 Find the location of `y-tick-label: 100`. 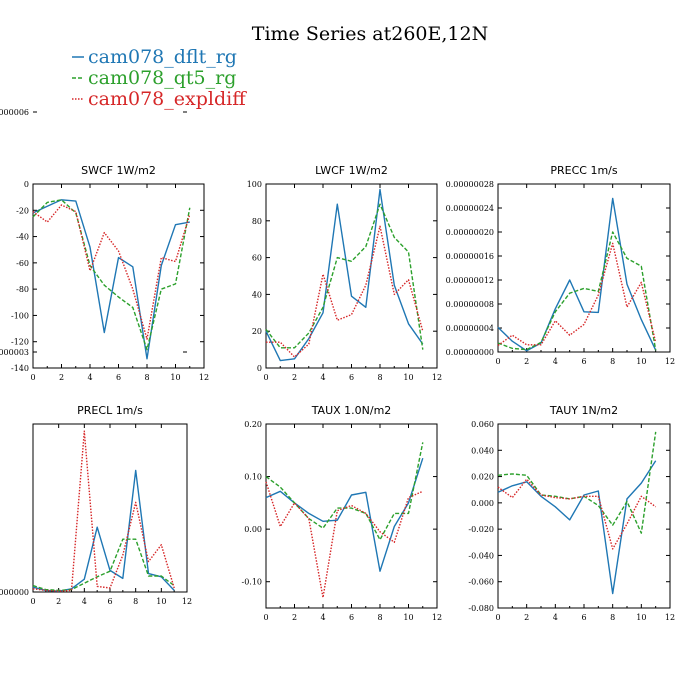

y-tick-label: 100 is located at coordinates (254, 184).